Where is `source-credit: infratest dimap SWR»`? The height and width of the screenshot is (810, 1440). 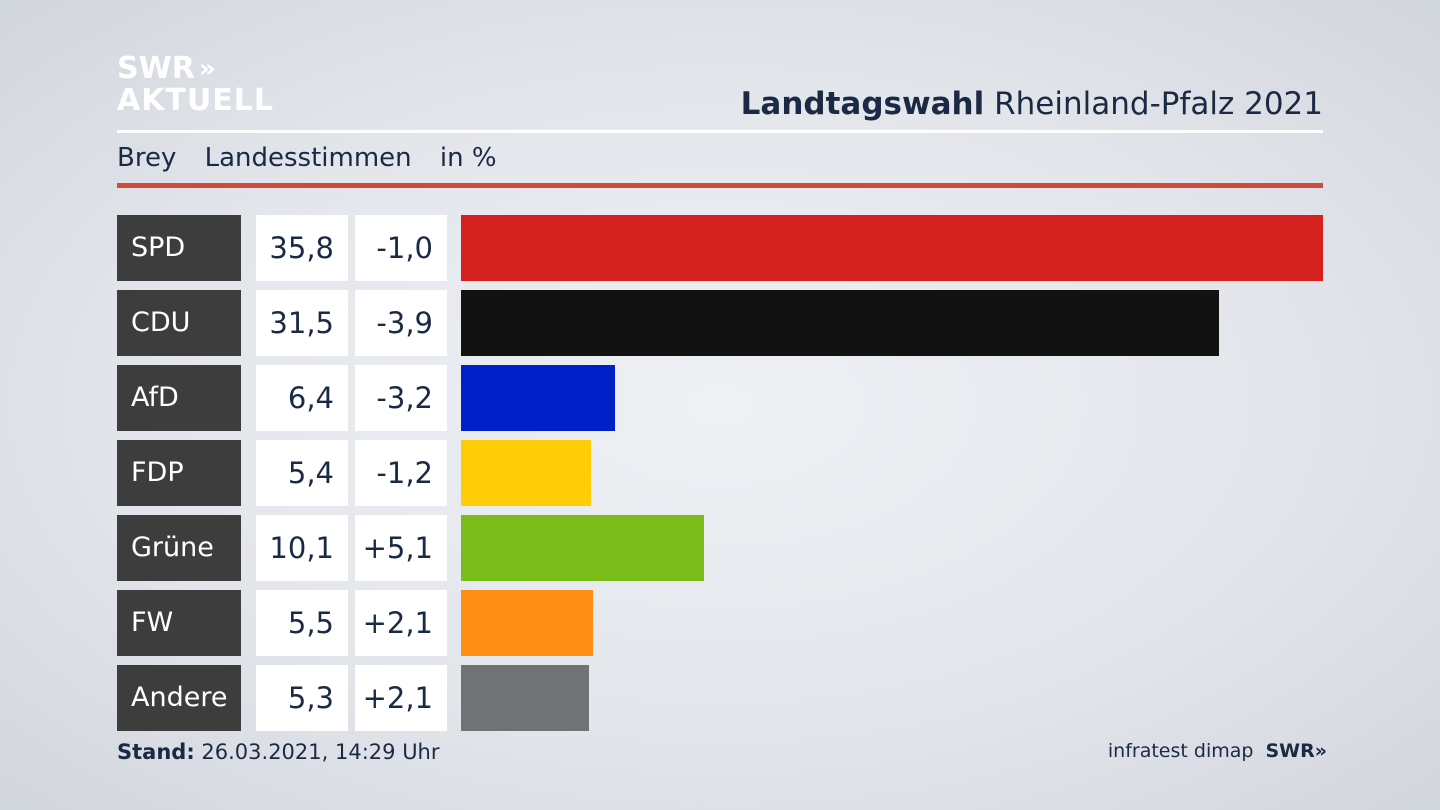
source-credit: infratest dimap SWR» is located at coordinates (1217, 751).